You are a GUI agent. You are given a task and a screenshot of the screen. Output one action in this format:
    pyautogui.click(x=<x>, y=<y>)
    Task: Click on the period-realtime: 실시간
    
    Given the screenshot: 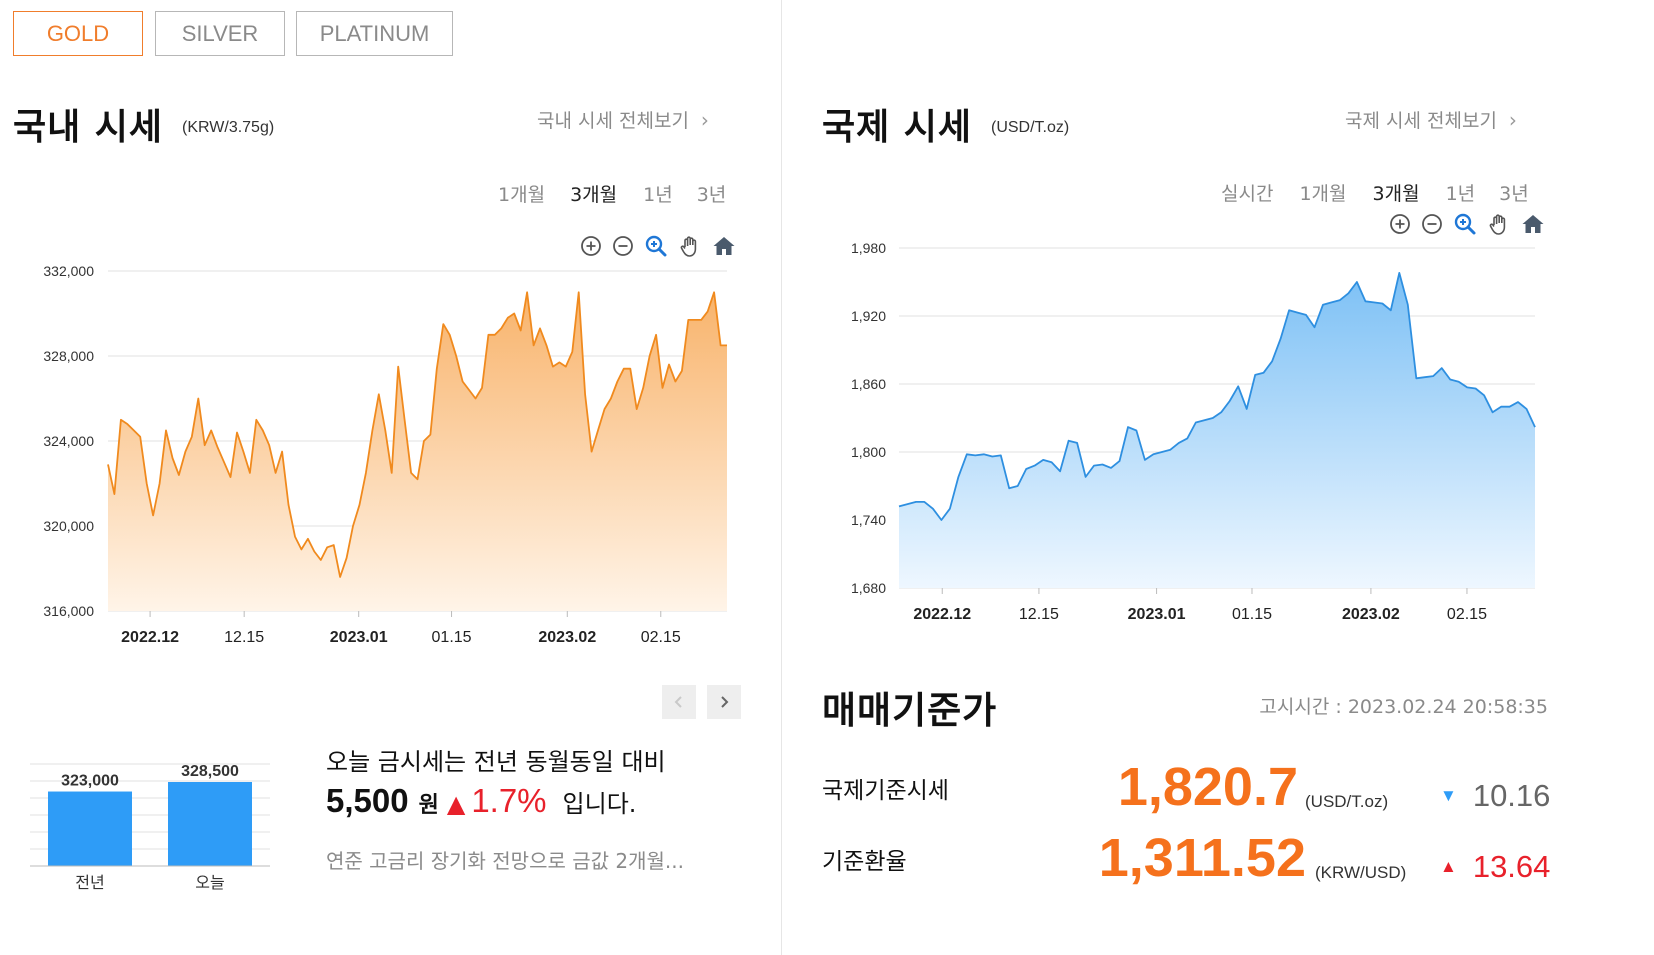 What is the action you would take?
    pyautogui.click(x=1247, y=194)
    